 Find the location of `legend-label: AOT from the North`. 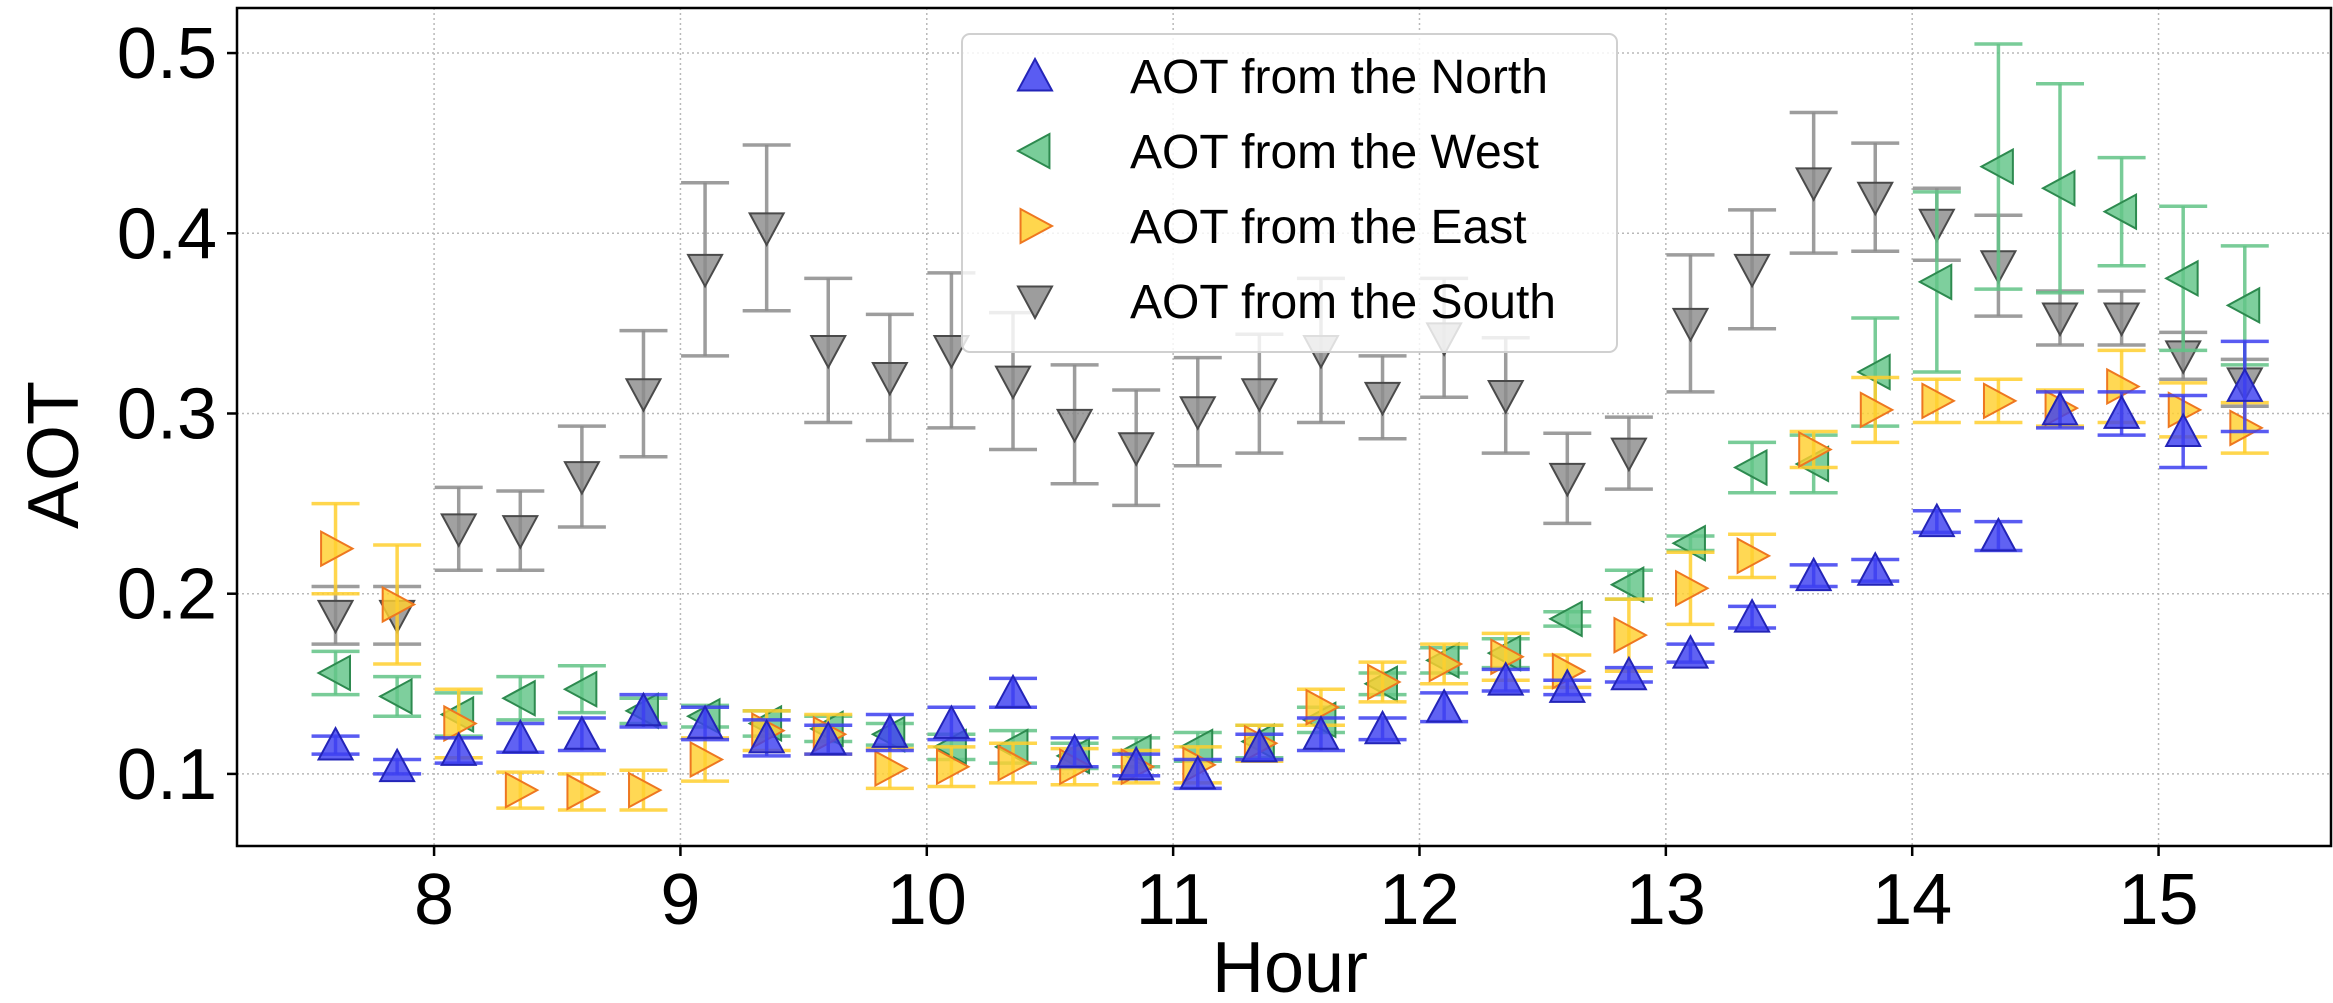

legend-label: AOT from the North is located at coordinates (1339, 77).